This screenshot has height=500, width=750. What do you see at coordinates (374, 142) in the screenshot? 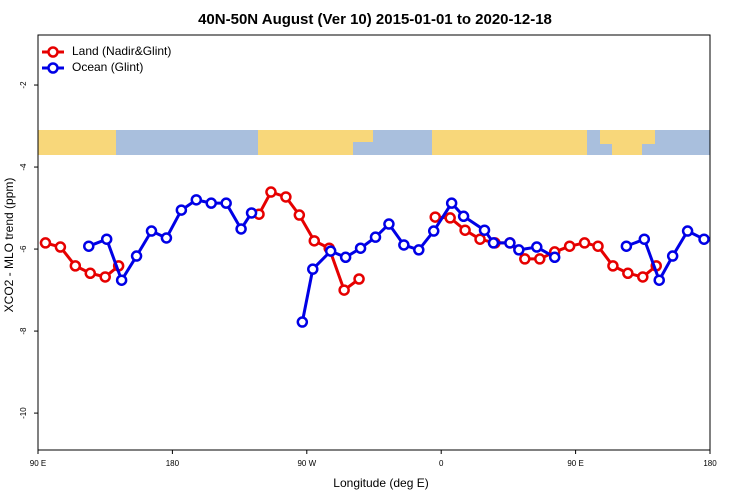
I see `map-strip` at bounding box center [374, 142].